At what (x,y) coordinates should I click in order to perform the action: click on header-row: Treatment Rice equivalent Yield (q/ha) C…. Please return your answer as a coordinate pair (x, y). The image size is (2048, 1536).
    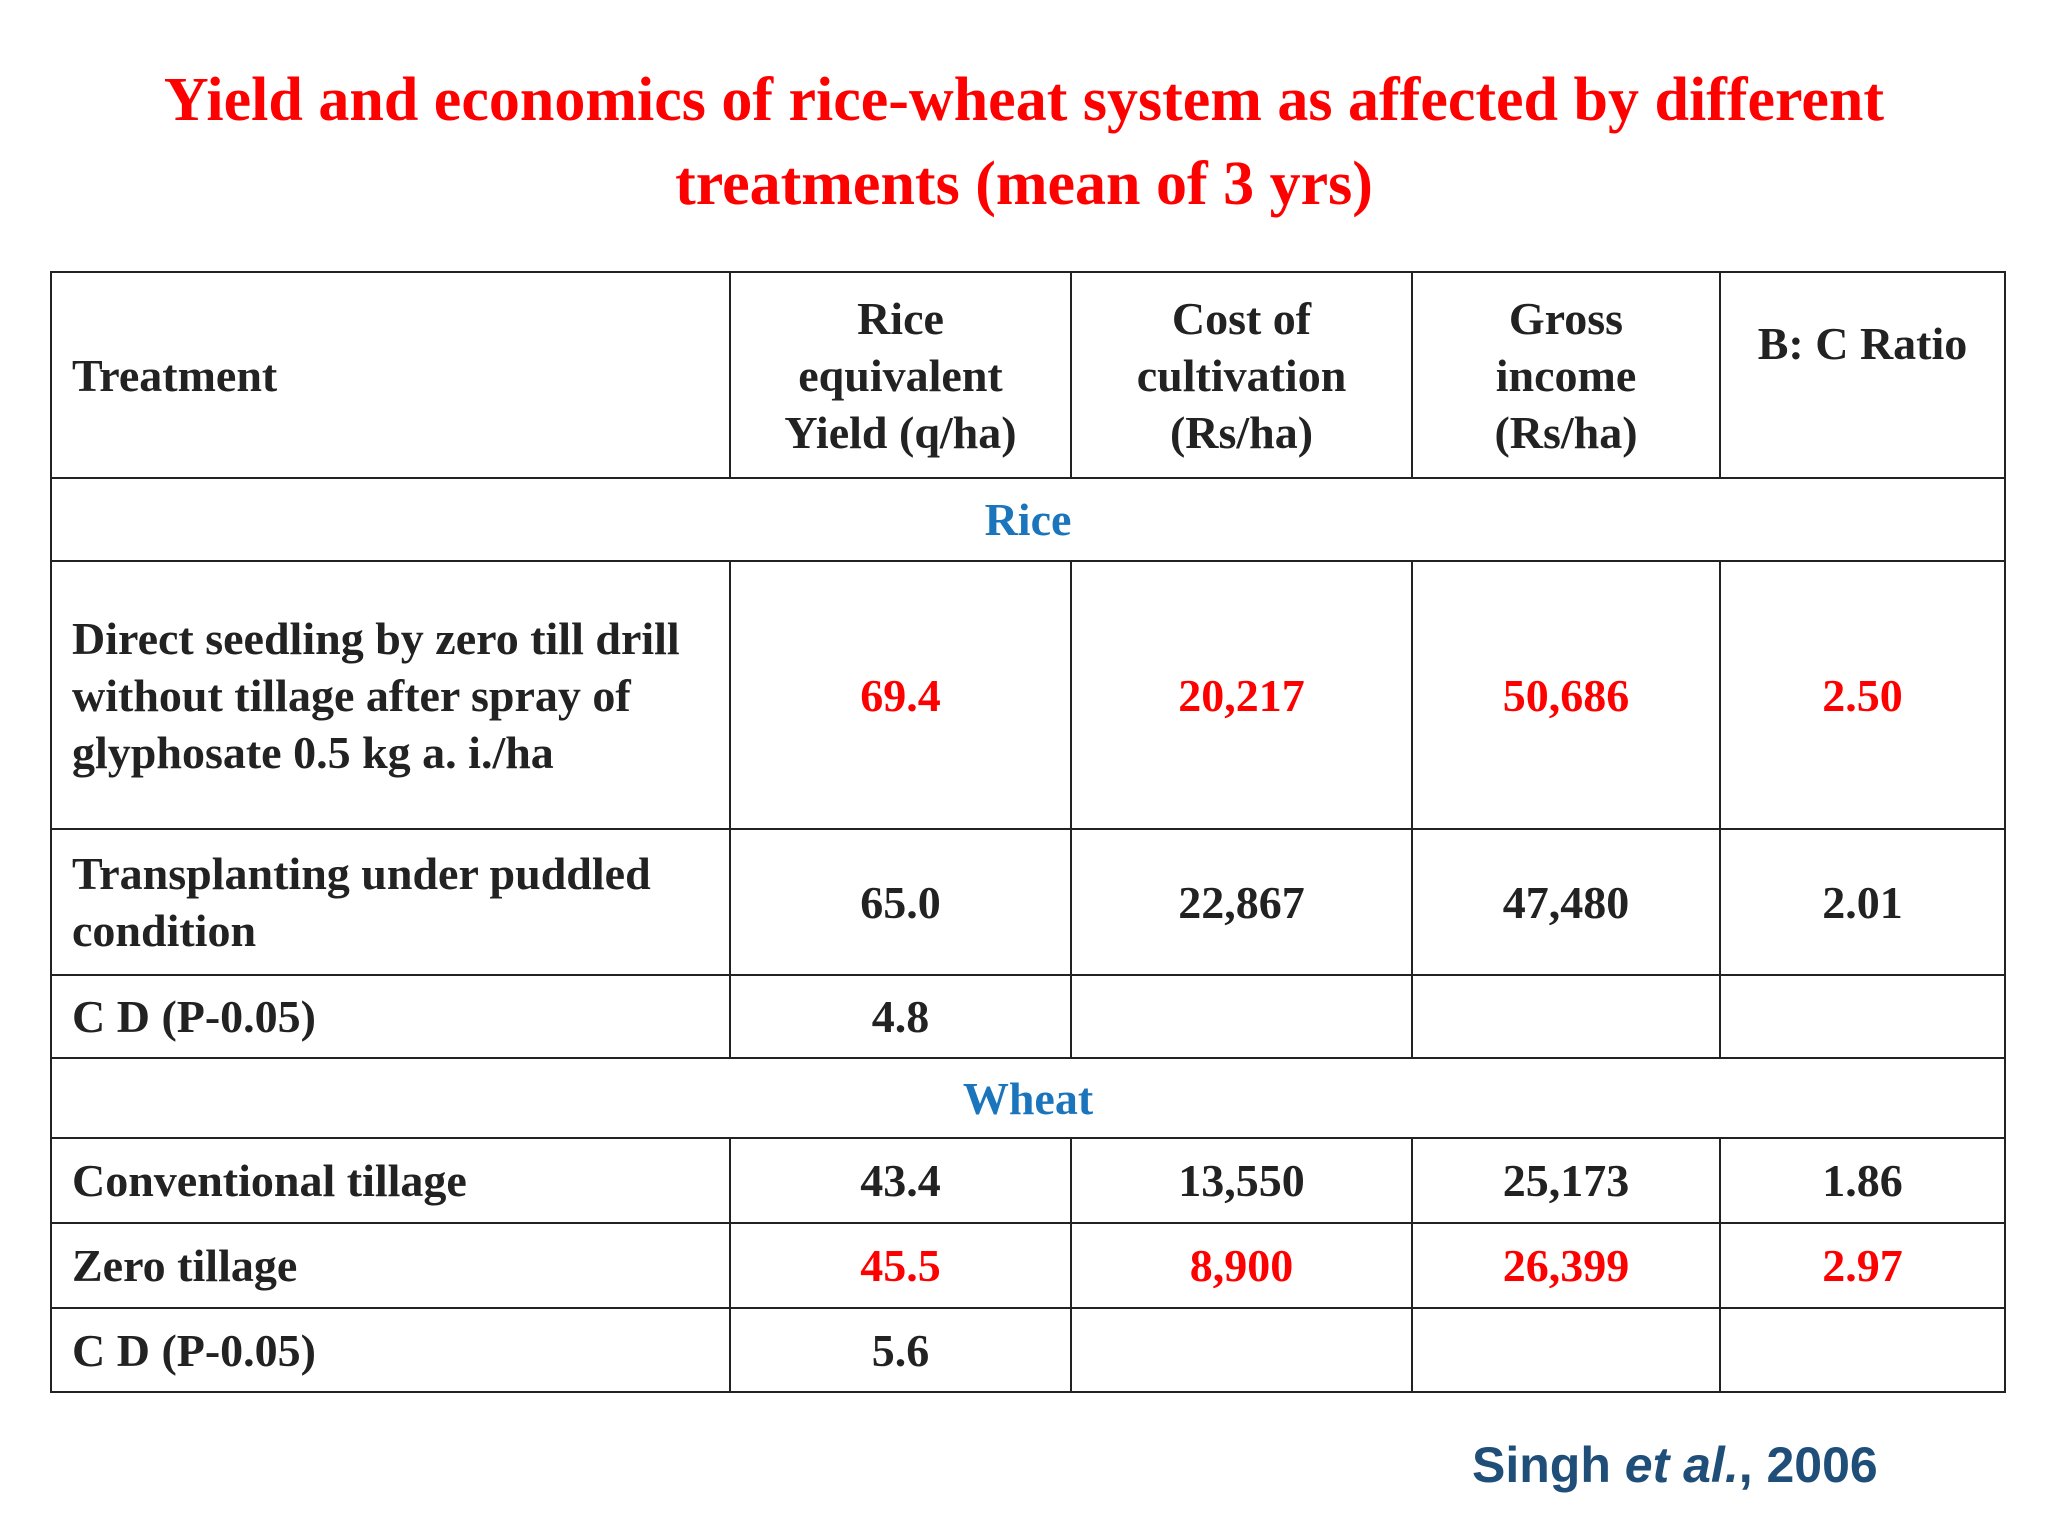
    Looking at the image, I should click on (1028, 375).